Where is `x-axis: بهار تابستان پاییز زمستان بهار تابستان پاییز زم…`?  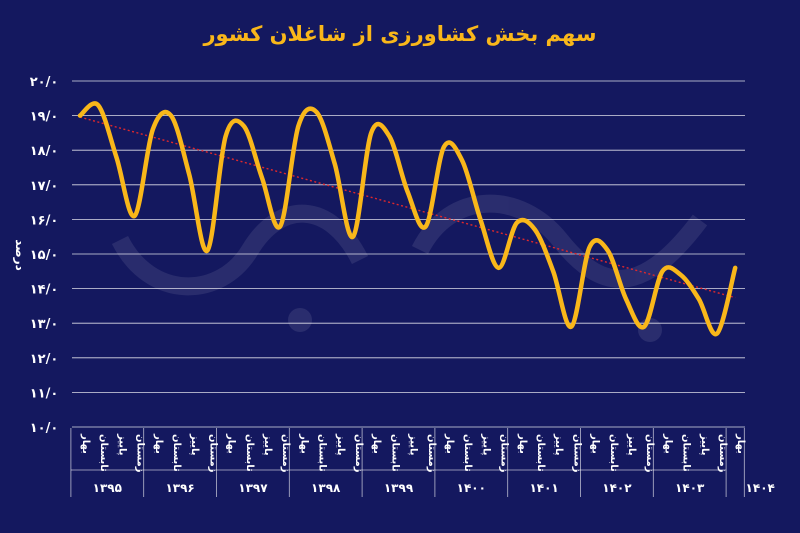
x-axis: بهار تابستان پاییز زمستان بهار تابستان پاییز زم… is located at coordinates (422, 462).